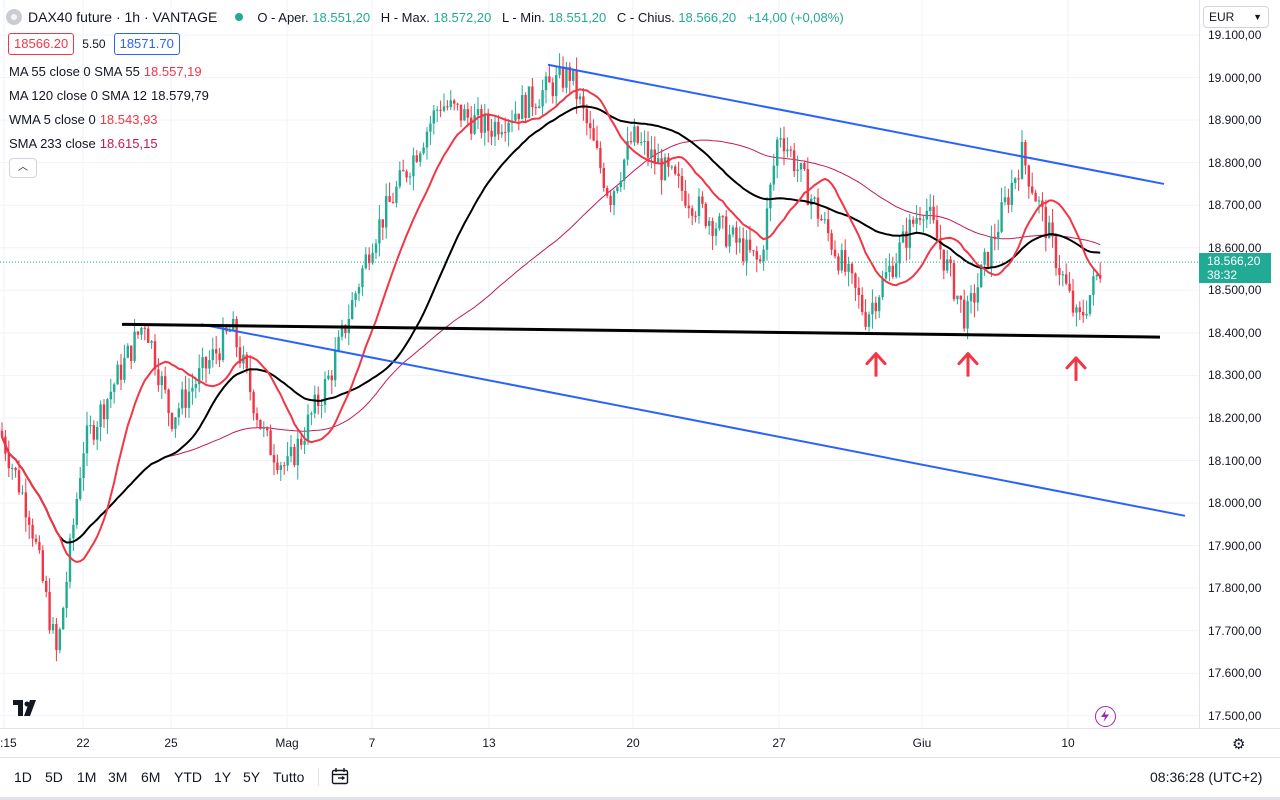 This screenshot has width=1280, height=800. I want to click on range-button-6m: 6M, so click(151, 777).